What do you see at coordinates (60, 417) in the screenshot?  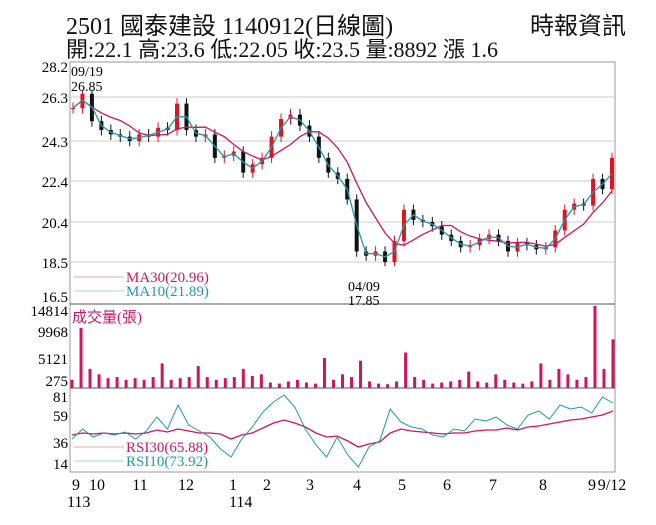 I see `rsi-tick-label: 59` at bounding box center [60, 417].